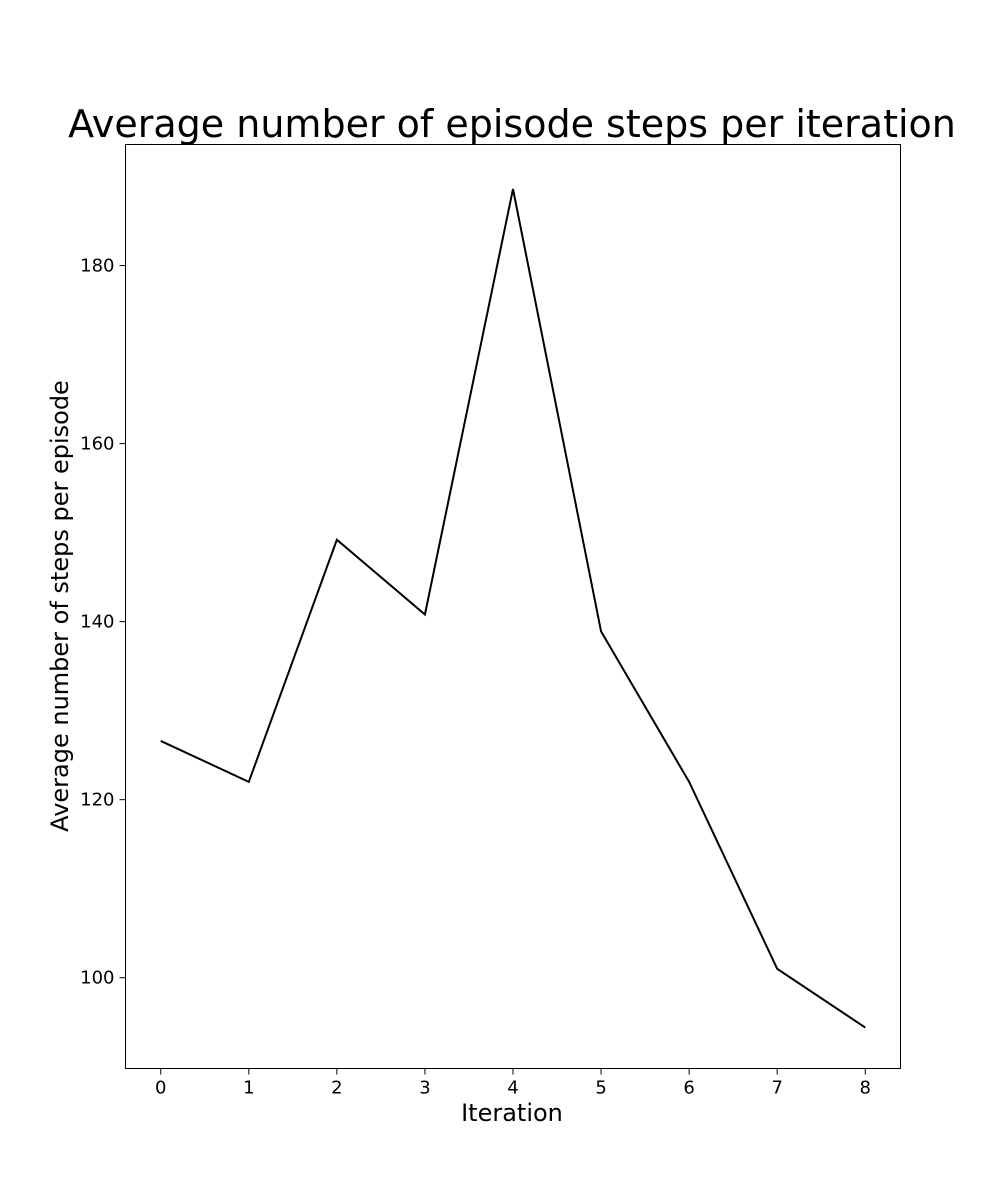  What do you see at coordinates (424, 1088) in the screenshot?
I see `x-tick-label: 3` at bounding box center [424, 1088].